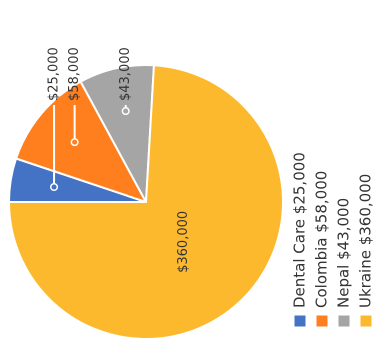 This screenshot has height=342, width=388. I want to click on leader-dot-dental-care, so click(54, 187).